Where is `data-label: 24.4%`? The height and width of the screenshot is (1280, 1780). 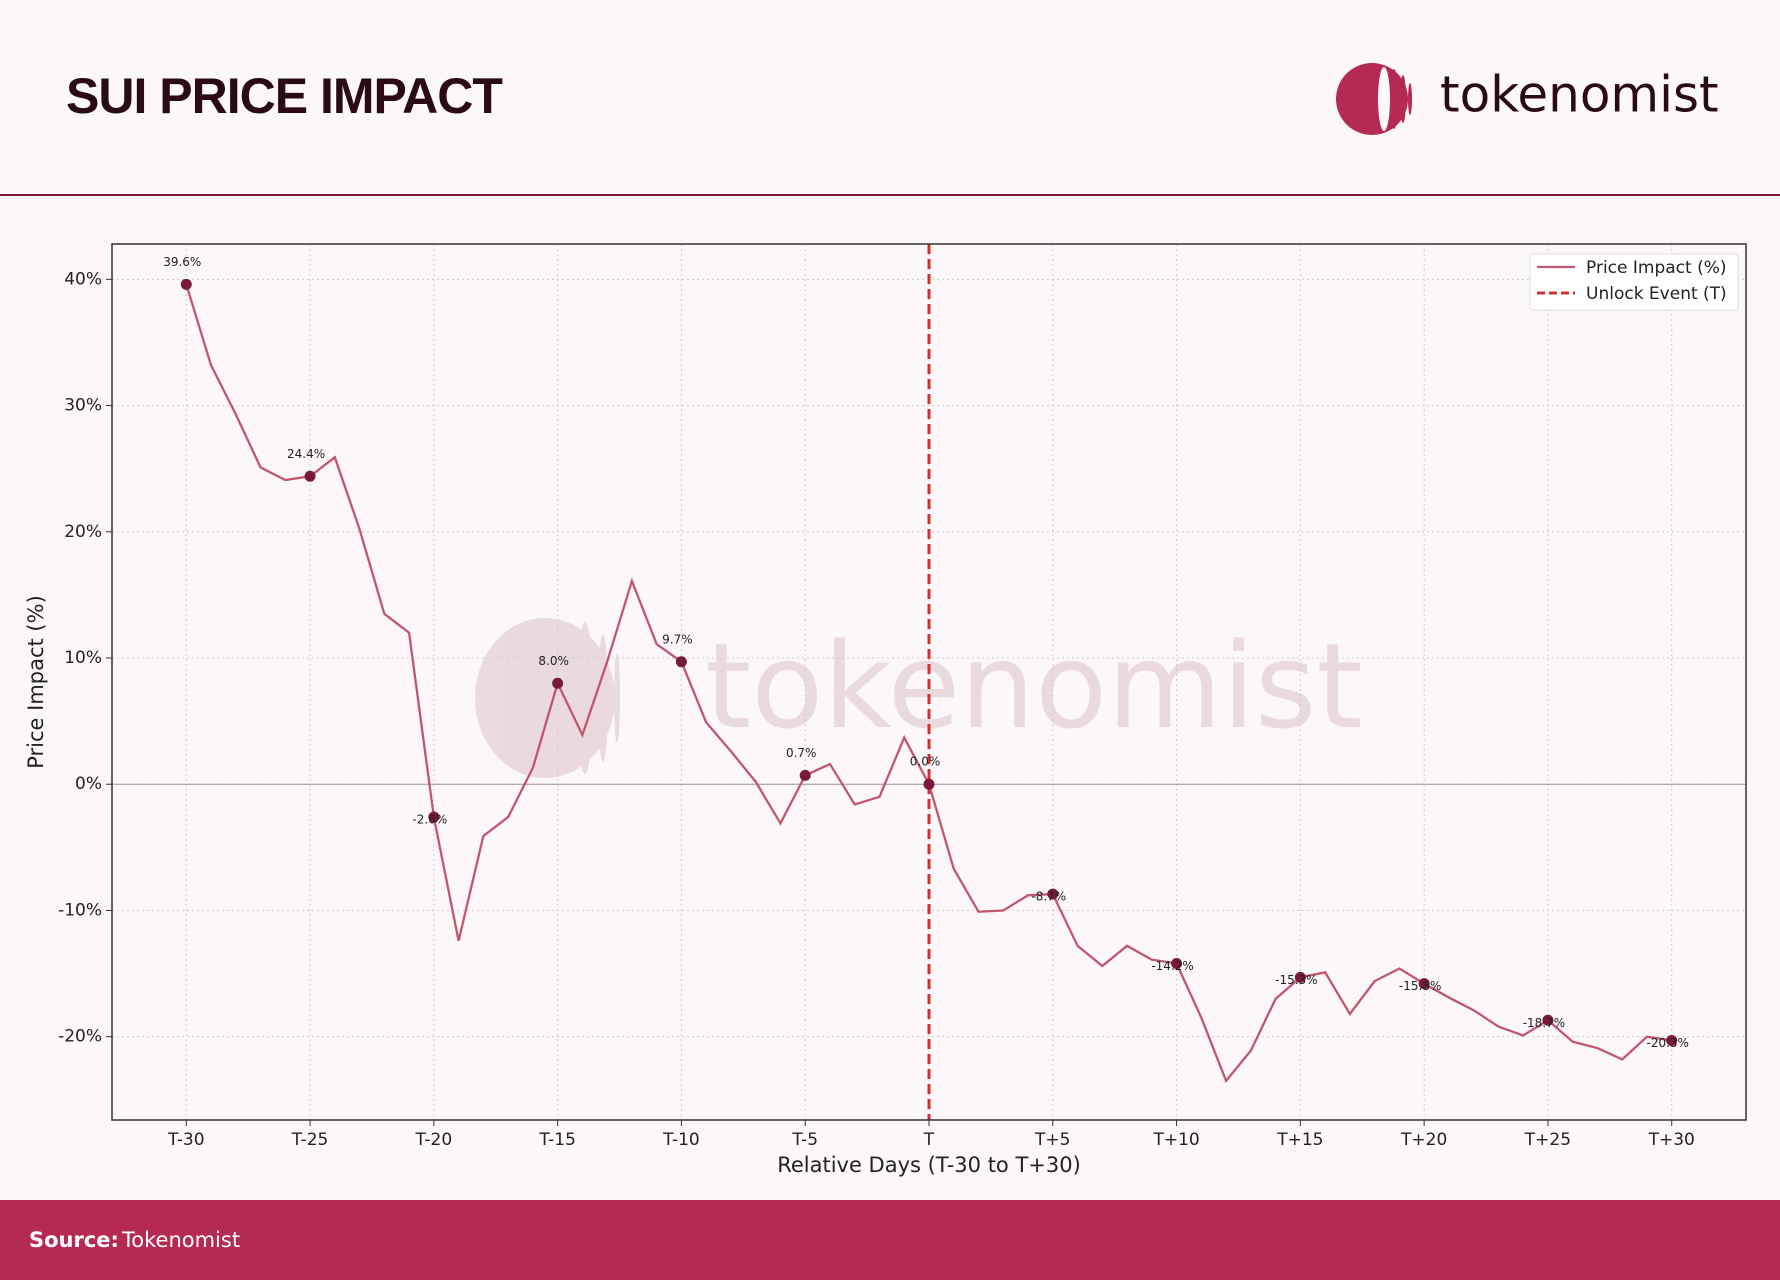 data-label: 24.4% is located at coordinates (306, 454).